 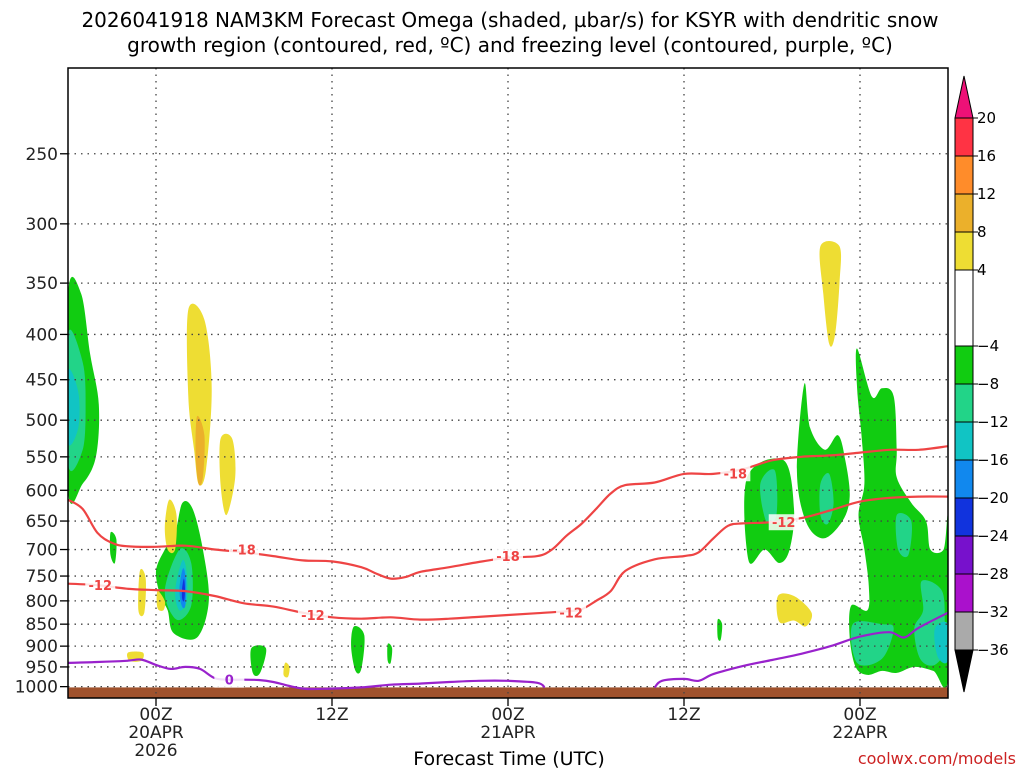 I want to click on y-tick-label: 350, so click(x=42, y=284).